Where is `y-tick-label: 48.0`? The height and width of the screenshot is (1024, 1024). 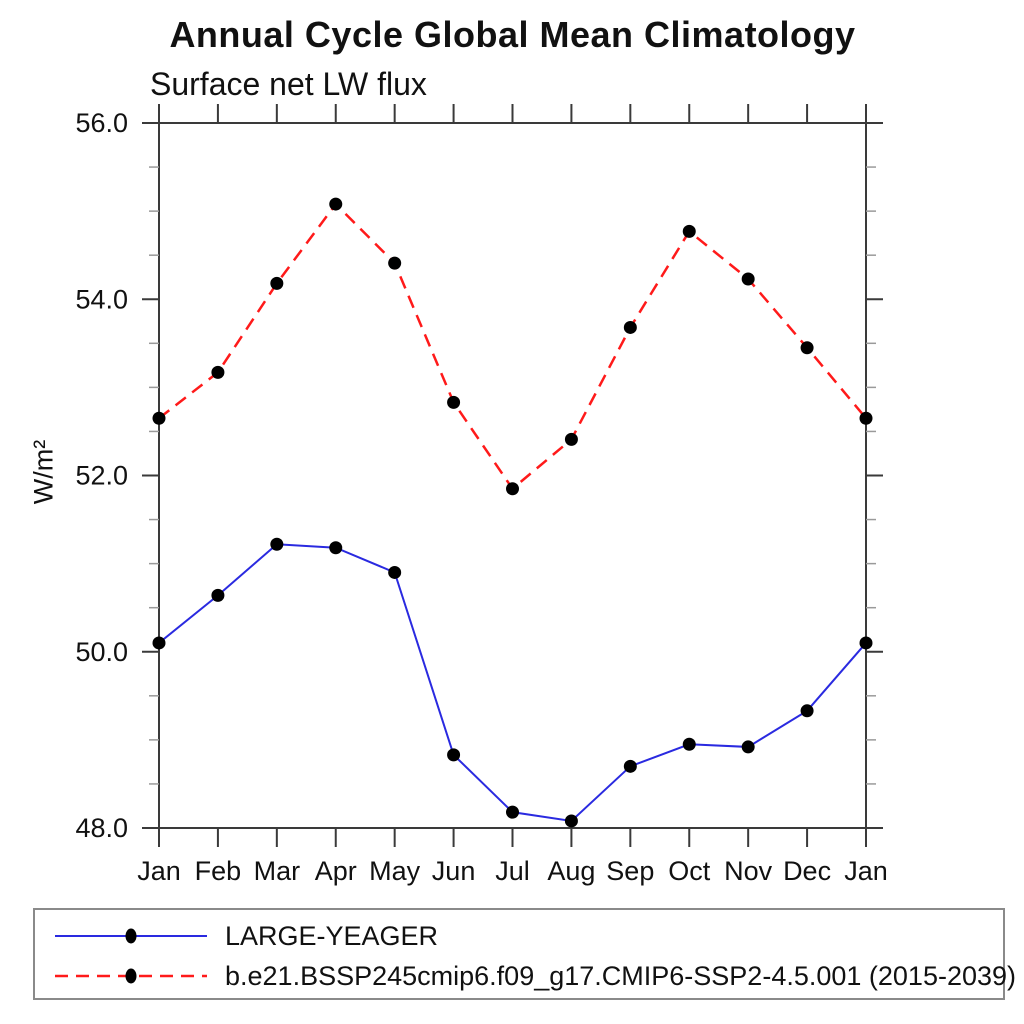 y-tick-label: 48.0 is located at coordinates (101, 828).